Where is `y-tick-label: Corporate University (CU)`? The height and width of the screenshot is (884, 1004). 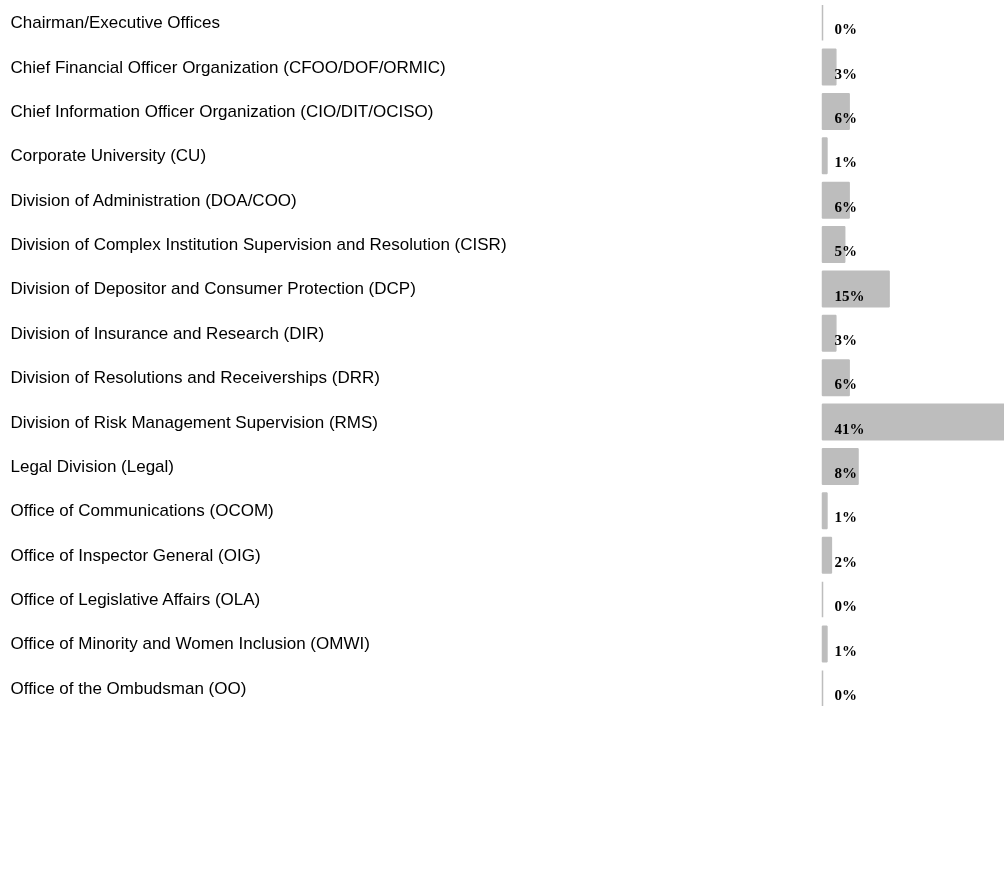 y-tick-label: Corporate University (CU) is located at coordinates (108, 156).